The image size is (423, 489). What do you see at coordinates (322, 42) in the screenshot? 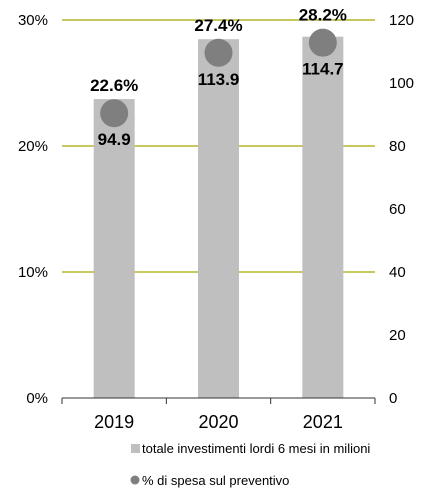
I see `point-2021` at bounding box center [322, 42].